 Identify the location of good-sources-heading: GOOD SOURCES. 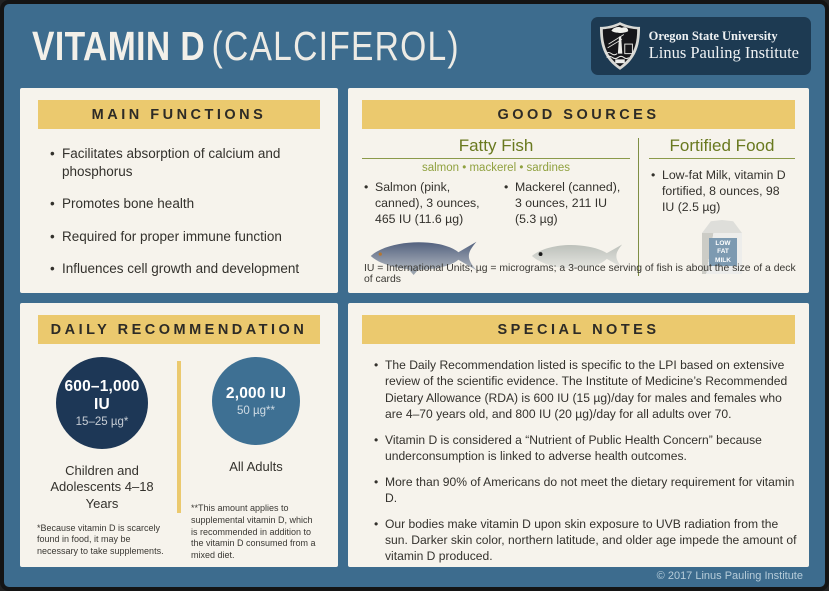
(578, 114).